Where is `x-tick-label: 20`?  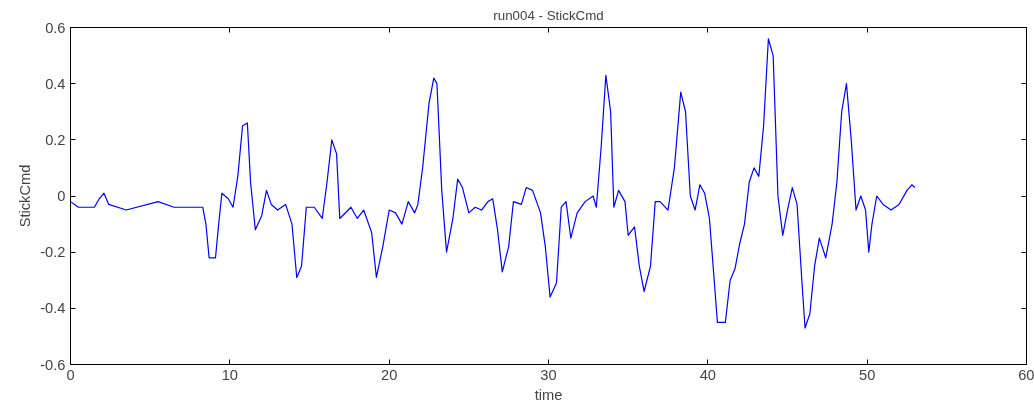 x-tick-label: 20 is located at coordinates (389, 374).